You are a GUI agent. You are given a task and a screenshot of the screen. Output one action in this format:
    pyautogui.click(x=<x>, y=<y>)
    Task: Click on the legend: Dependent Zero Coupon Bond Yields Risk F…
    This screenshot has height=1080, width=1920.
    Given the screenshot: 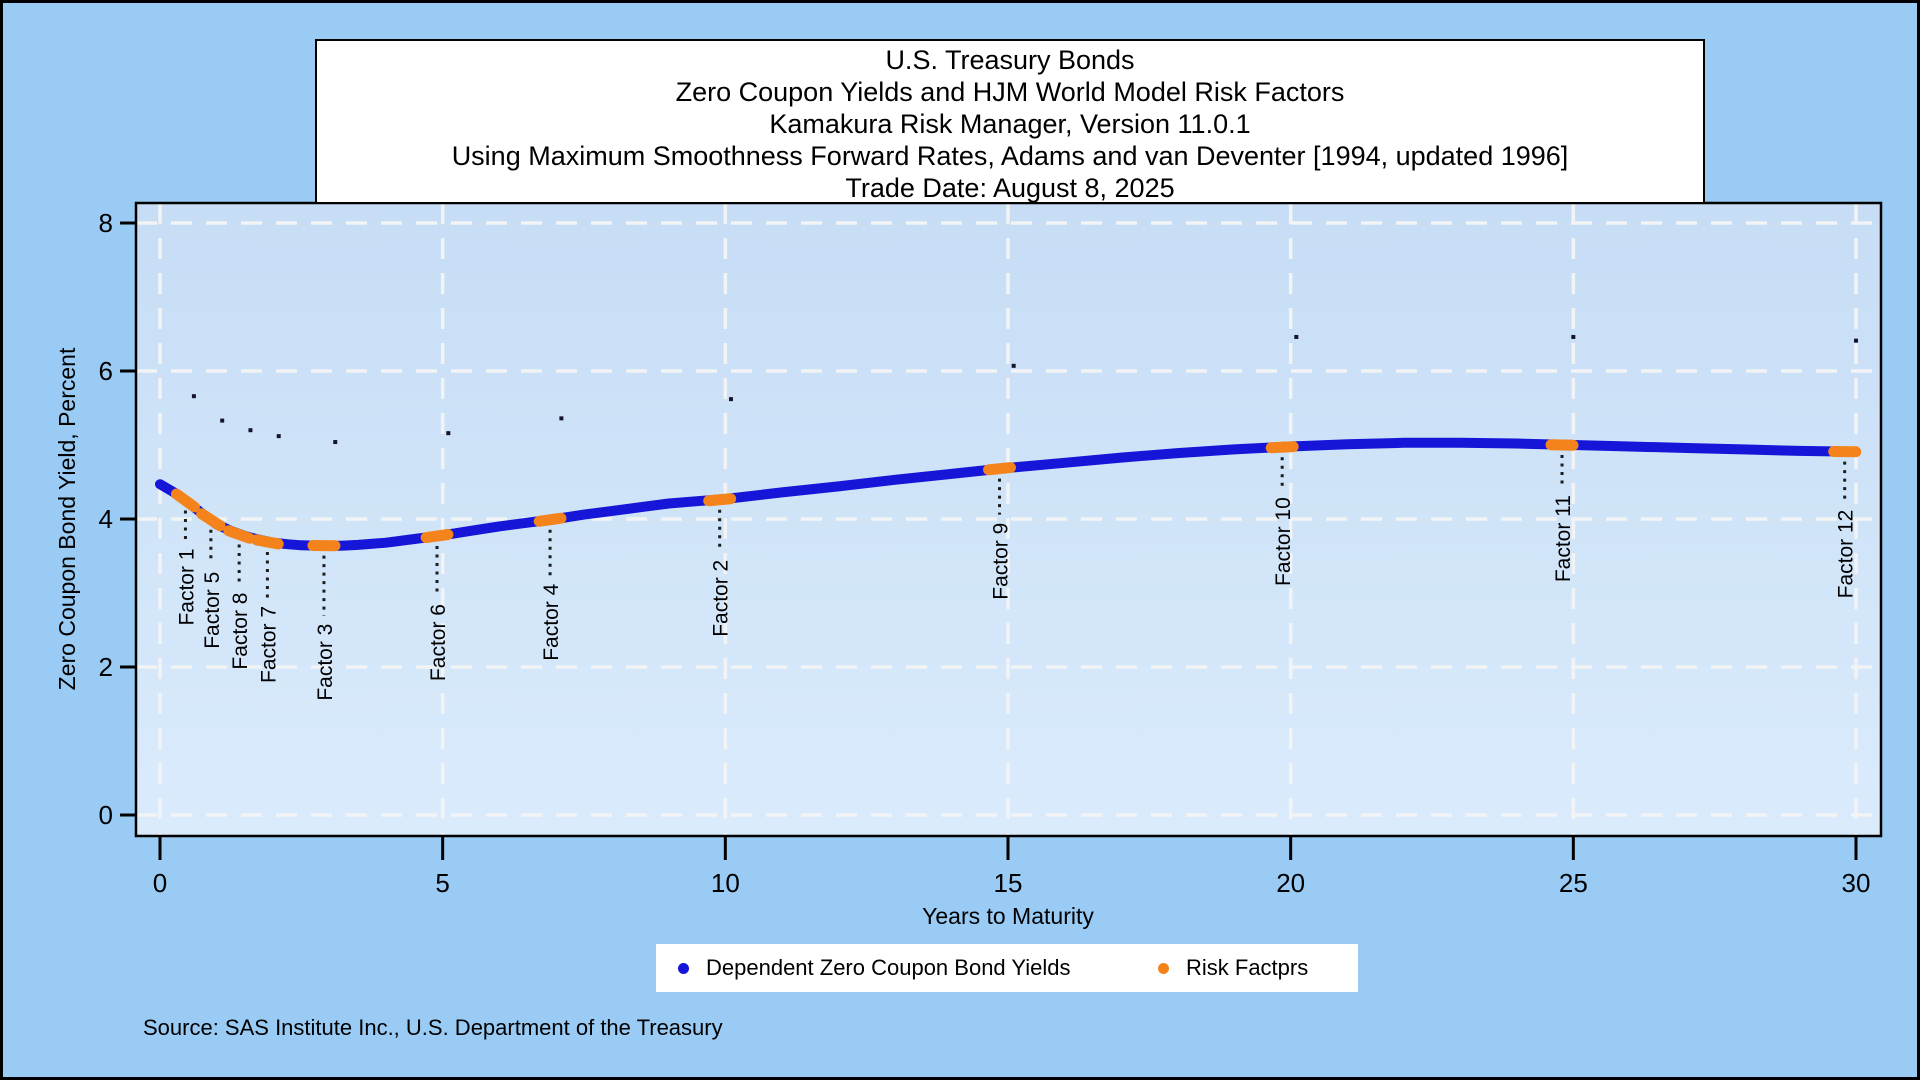 What is the action you would take?
    pyautogui.click(x=1007, y=968)
    